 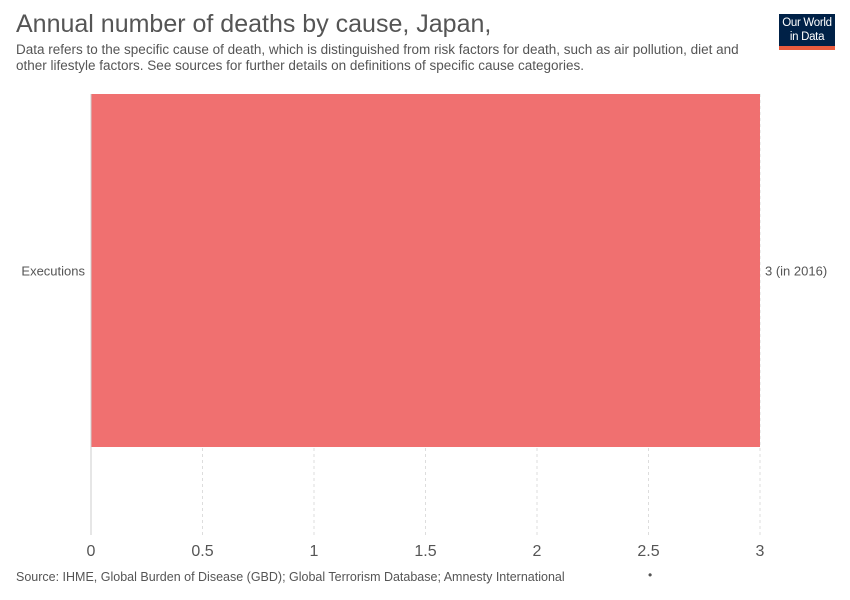 What do you see at coordinates (202, 551) in the screenshot?
I see `x-tick-label: 0.5` at bounding box center [202, 551].